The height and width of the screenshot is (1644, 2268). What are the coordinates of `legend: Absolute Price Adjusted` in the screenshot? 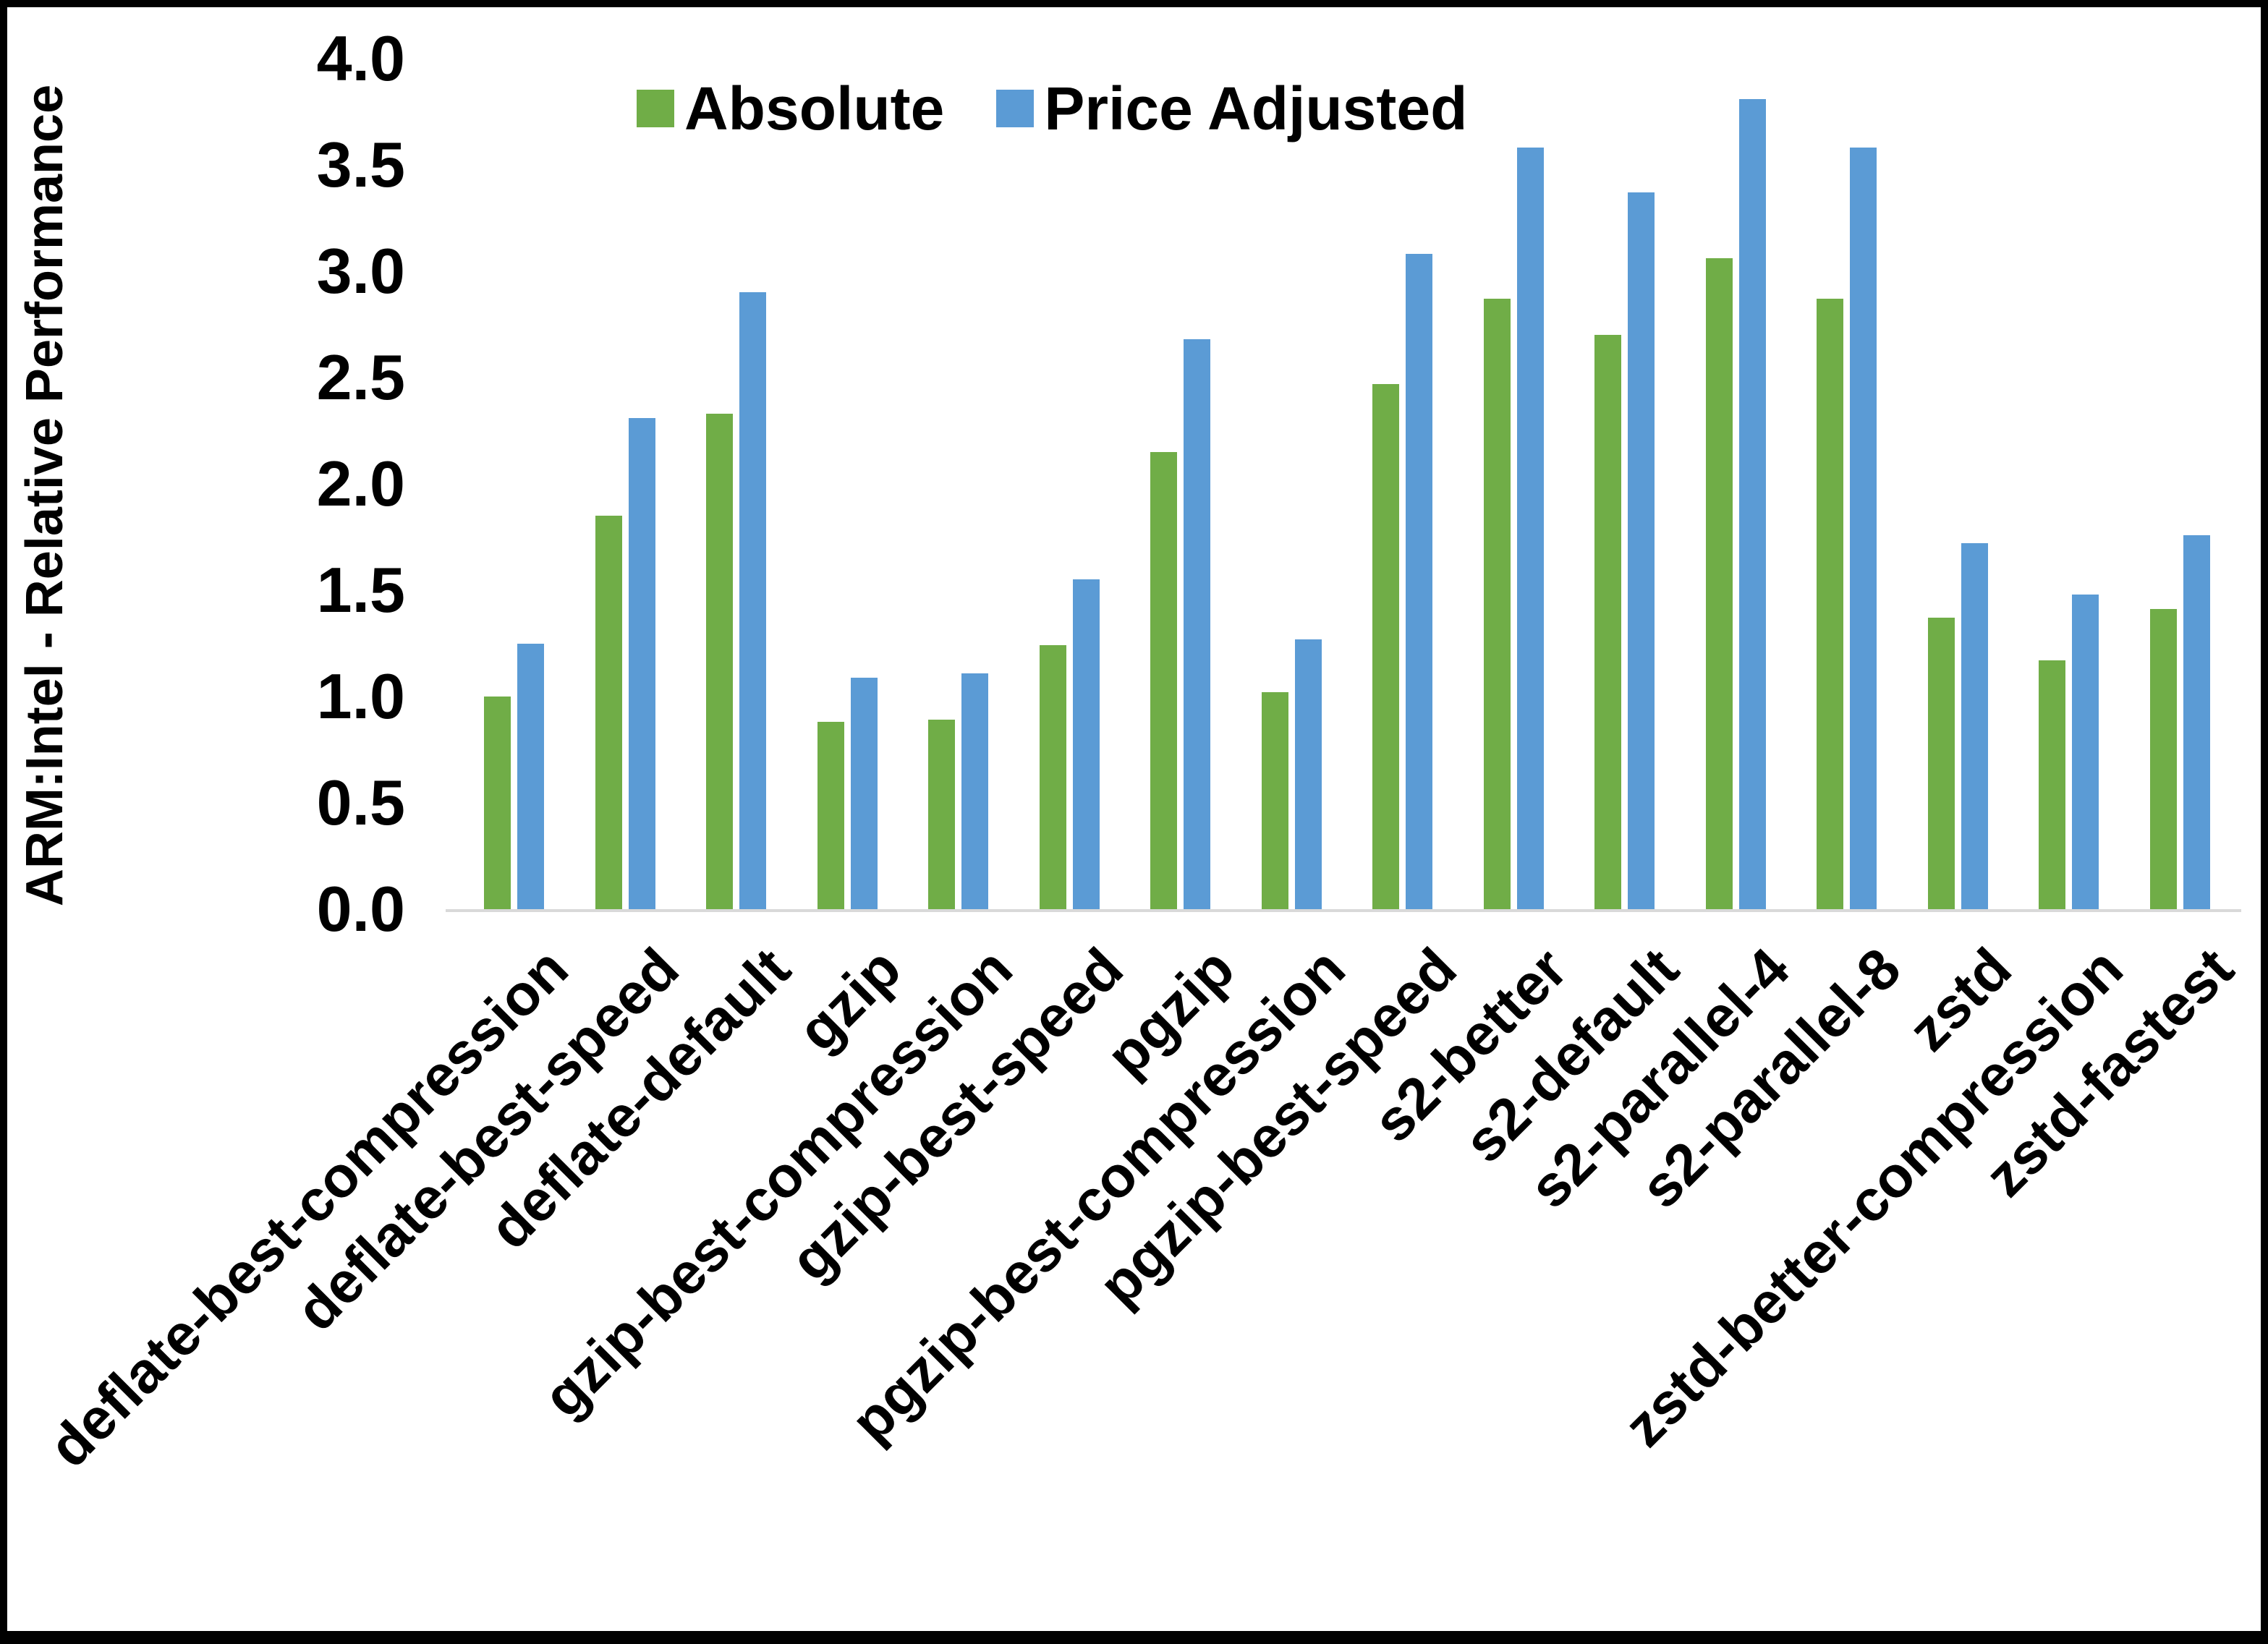 It's located at (1052, 108).